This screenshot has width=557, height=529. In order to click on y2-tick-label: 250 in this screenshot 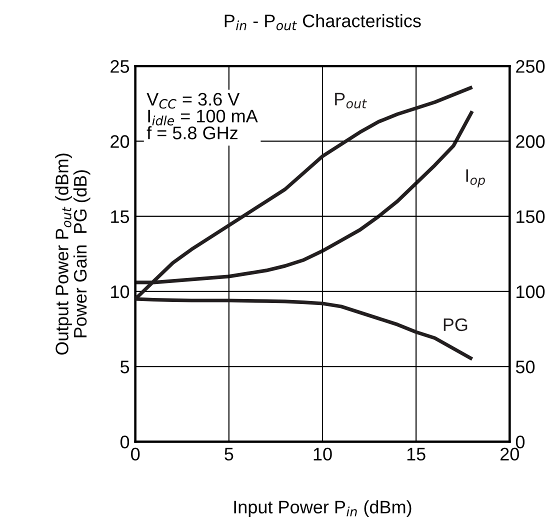, I will do `click(530, 66)`.